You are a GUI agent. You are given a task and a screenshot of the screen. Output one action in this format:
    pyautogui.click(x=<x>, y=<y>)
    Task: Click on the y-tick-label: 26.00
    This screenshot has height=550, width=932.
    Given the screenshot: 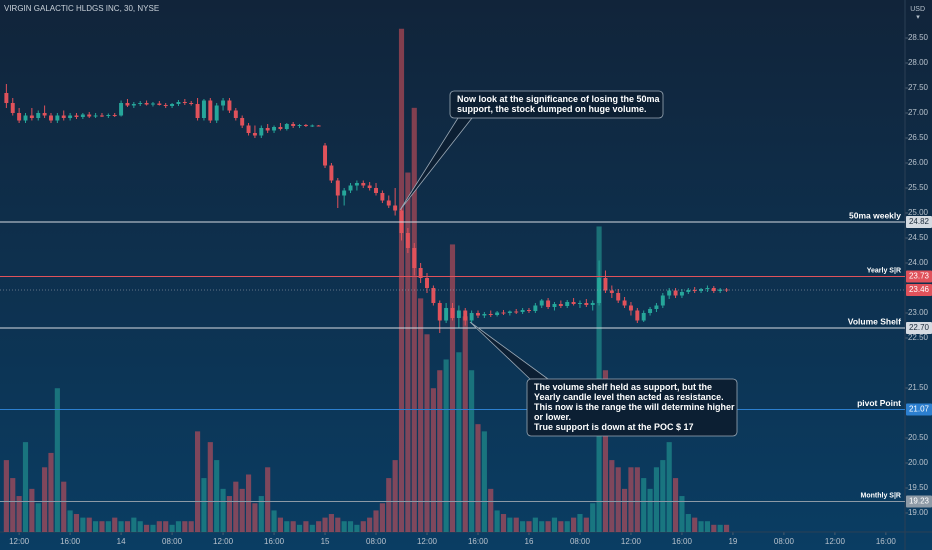 What is the action you would take?
    pyautogui.click(x=918, y=162)
    